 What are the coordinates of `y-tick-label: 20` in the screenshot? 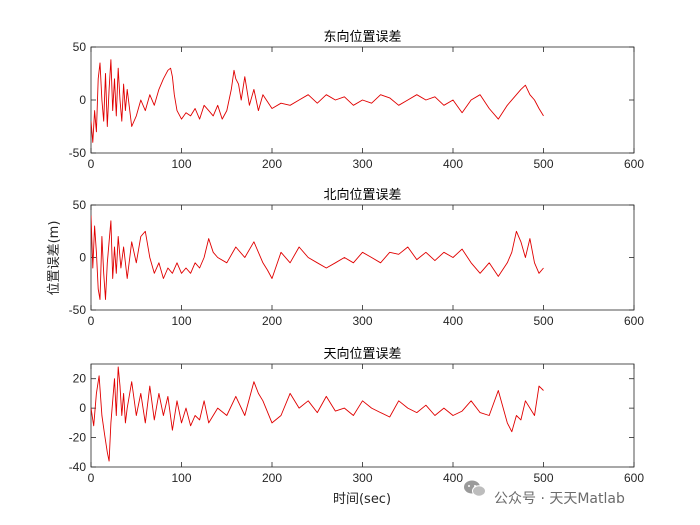 It's located at (80, 379).